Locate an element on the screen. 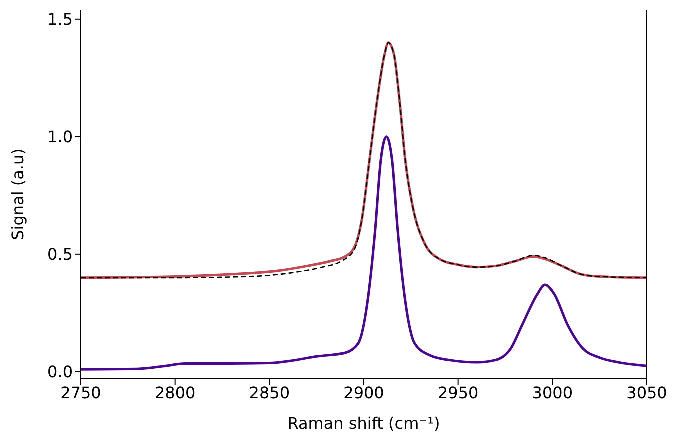 The width and height of the screenshot is (681, 445). x-tick-label: 3050 is located at coordinates (647, 392).